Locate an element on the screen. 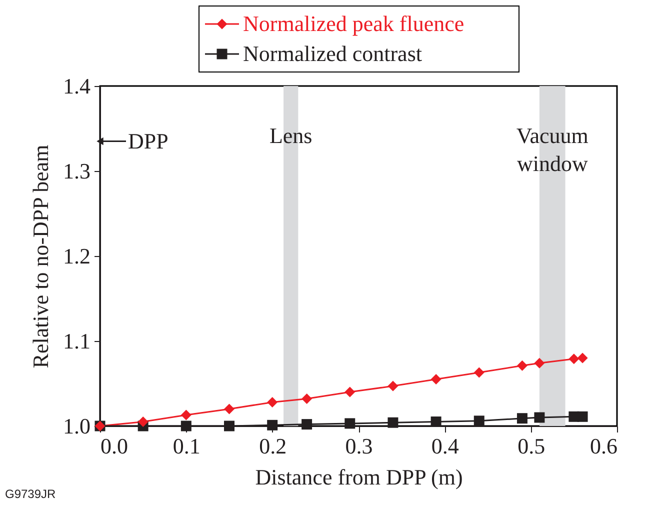  y-tick-label: 1.1 is located at coordinates (76, 341).